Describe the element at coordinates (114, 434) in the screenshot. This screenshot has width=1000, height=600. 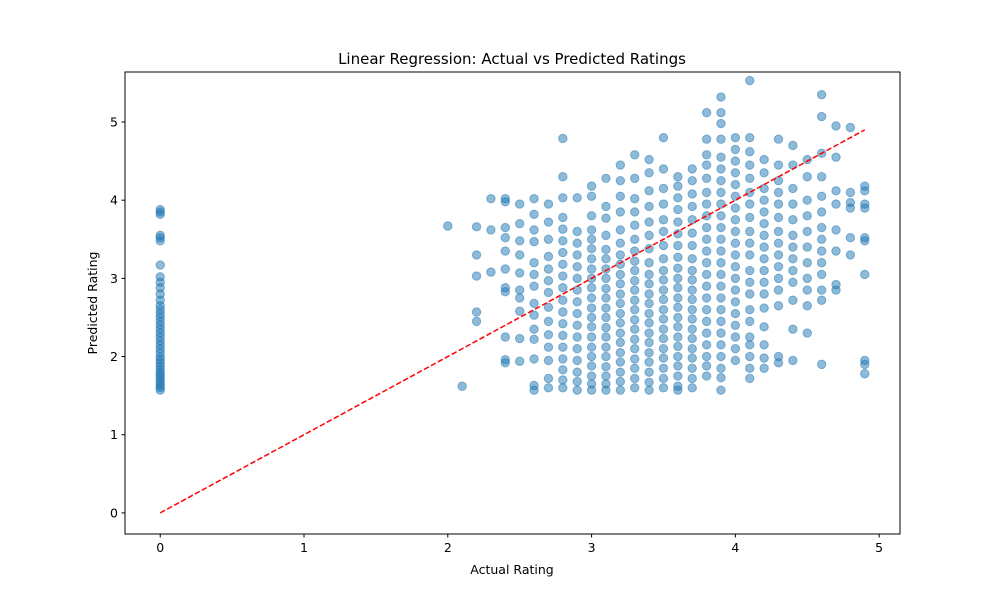
I see `y-tick-label: 1` at that location.